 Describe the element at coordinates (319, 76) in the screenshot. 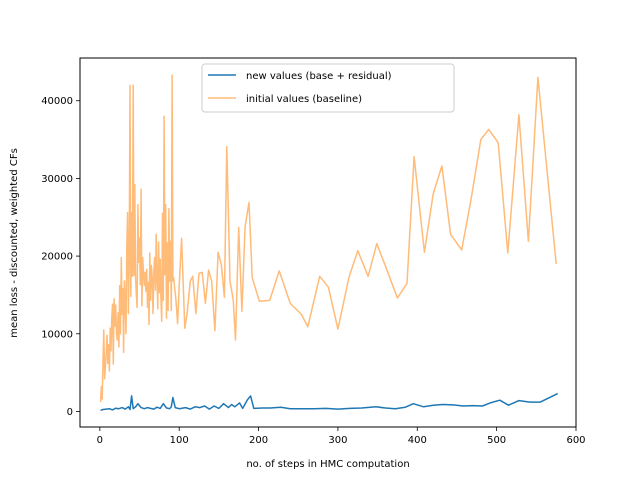

I see `legend-label-new-values: new values (base + residual)` at that location.